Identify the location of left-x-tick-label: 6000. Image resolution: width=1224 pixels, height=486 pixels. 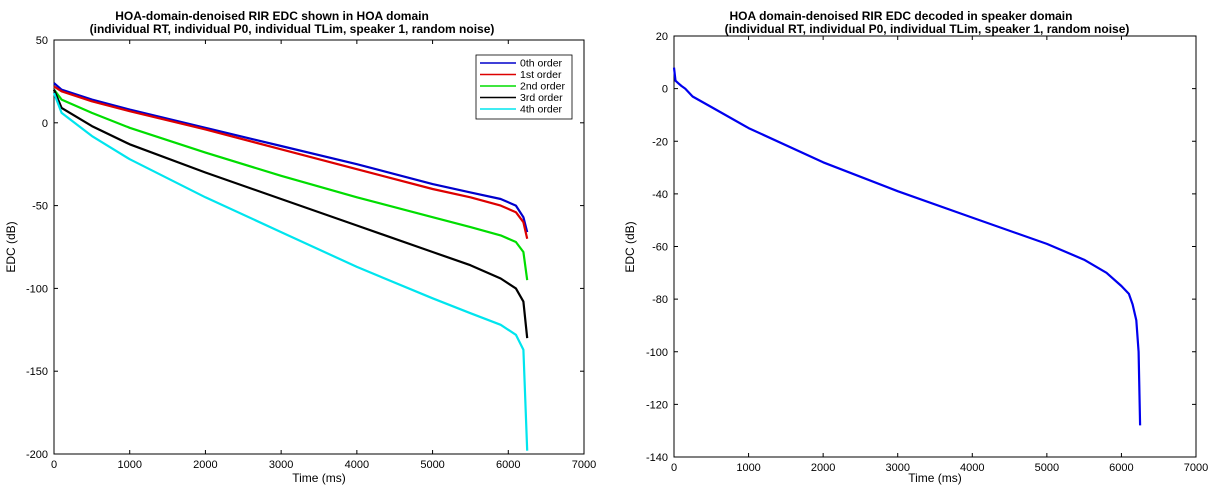
(508, 465).